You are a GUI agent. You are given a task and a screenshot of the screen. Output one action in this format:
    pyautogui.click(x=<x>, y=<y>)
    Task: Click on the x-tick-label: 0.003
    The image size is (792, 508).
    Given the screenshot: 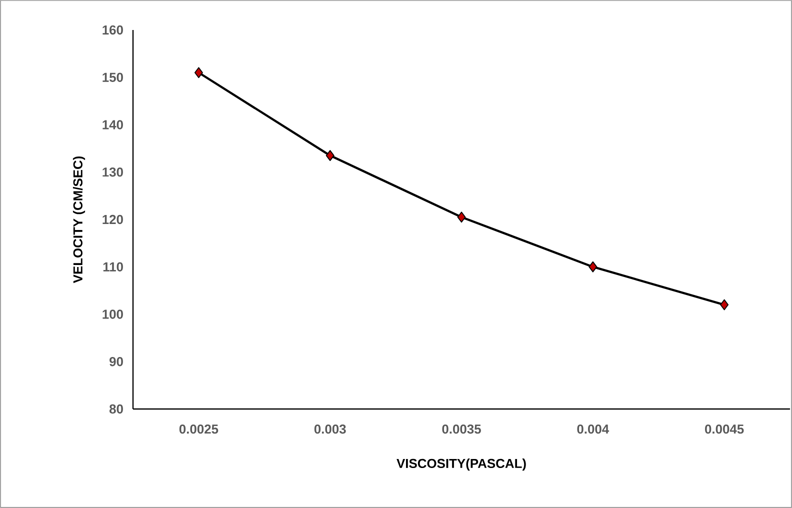 What is the action you would take?
    pyautogui.click(x=330, y=429)
    